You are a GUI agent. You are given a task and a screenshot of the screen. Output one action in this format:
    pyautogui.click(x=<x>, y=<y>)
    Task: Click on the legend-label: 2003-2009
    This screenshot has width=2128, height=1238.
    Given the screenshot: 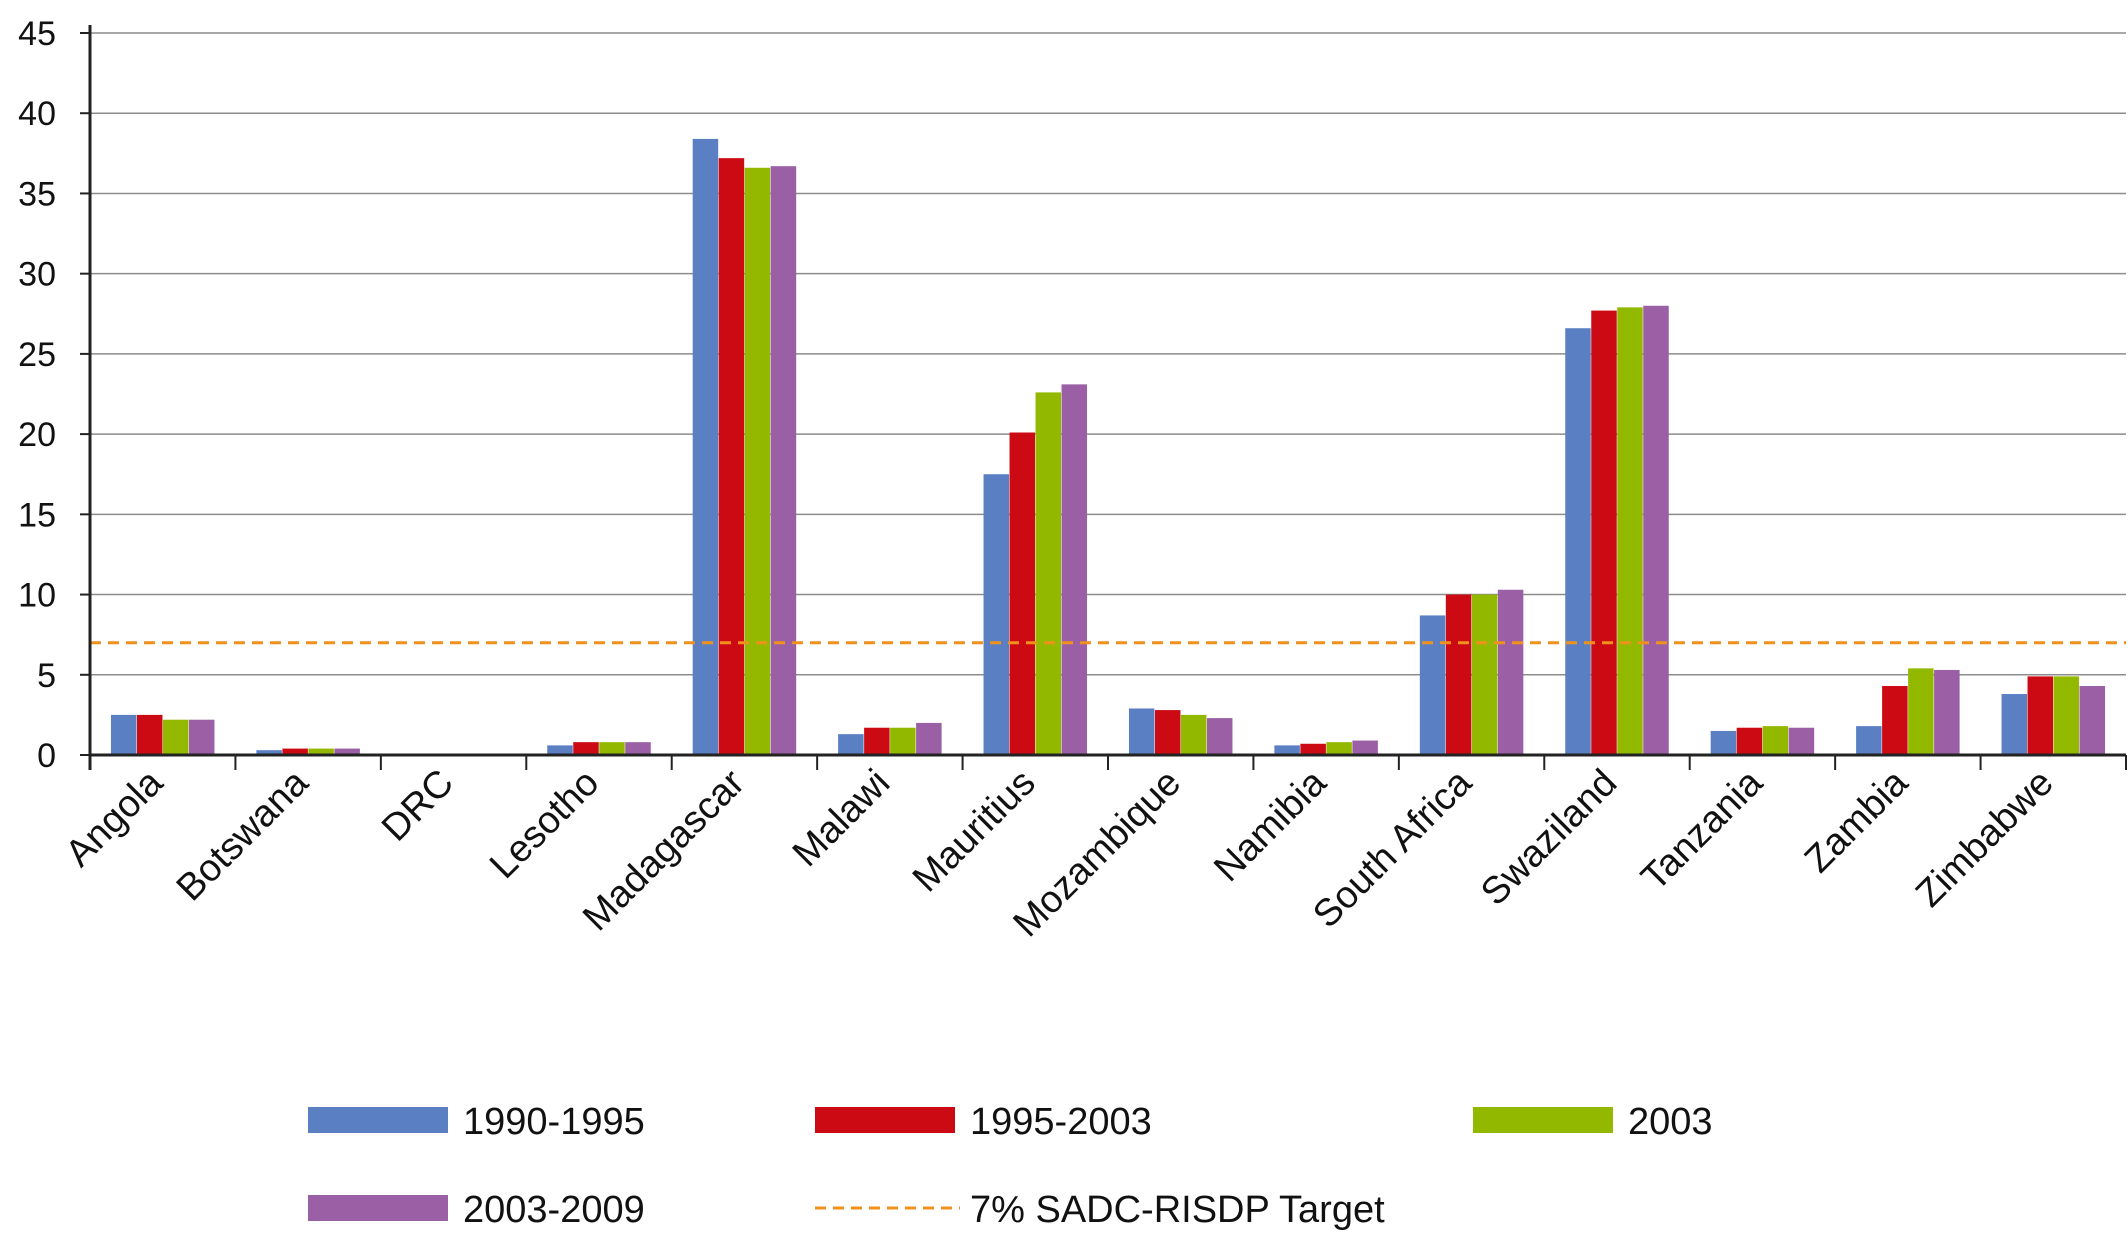 What is the action you would take?
    pyautogui.click(x=554, y=1210)
    